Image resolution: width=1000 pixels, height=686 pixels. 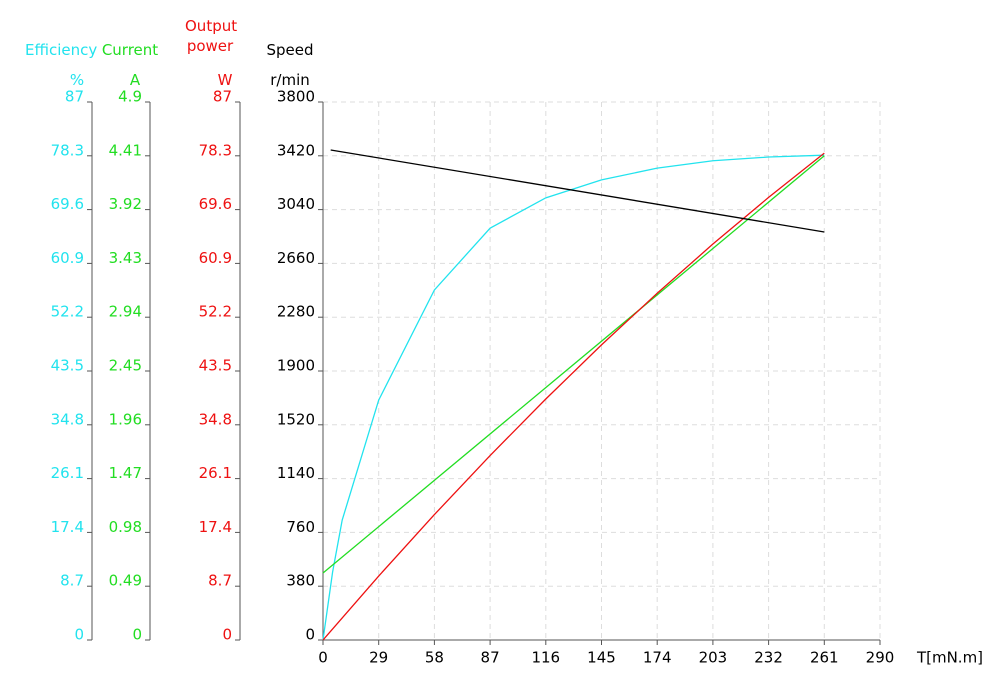 I want to click on y-tick-label: 2.45, so click(x=125, y=366).